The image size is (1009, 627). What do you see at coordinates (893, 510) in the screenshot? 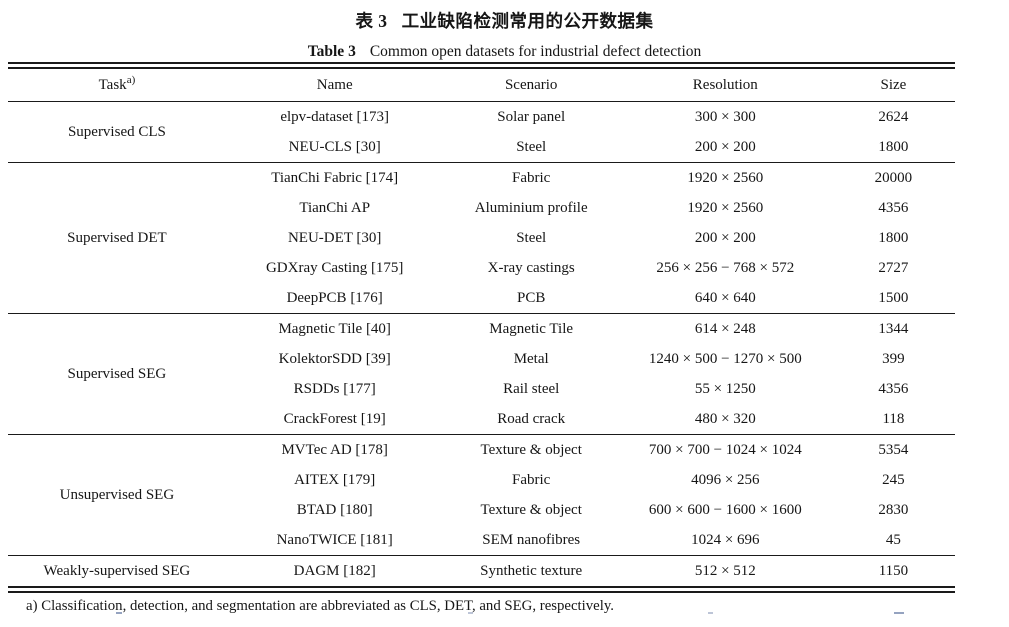
I see `size-cell: 2830` at bounding box center [893, 510].